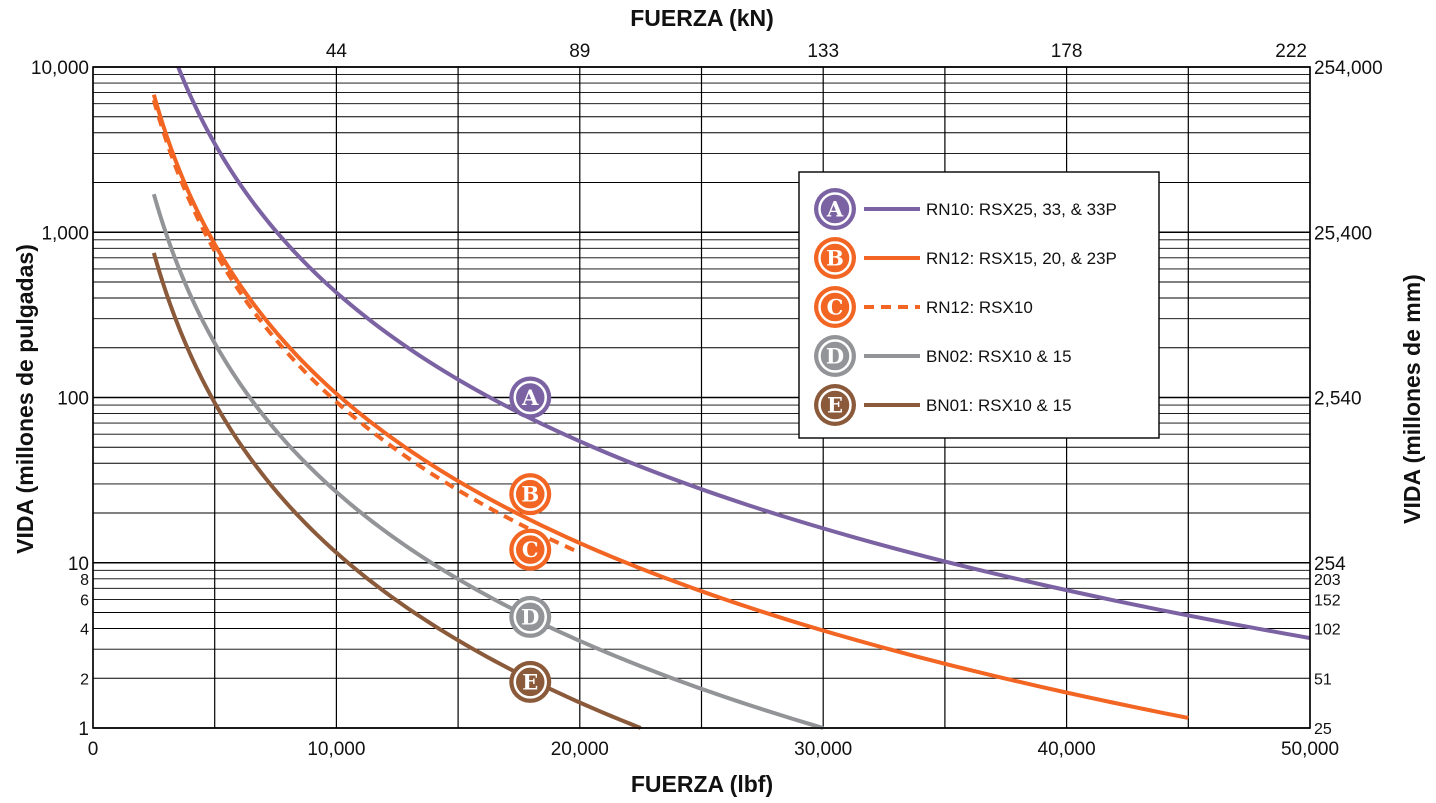 This screenshot has height=803, width=1436. I want to click on legend-label: BN02: RSX10 & 15, so click(999, 356).